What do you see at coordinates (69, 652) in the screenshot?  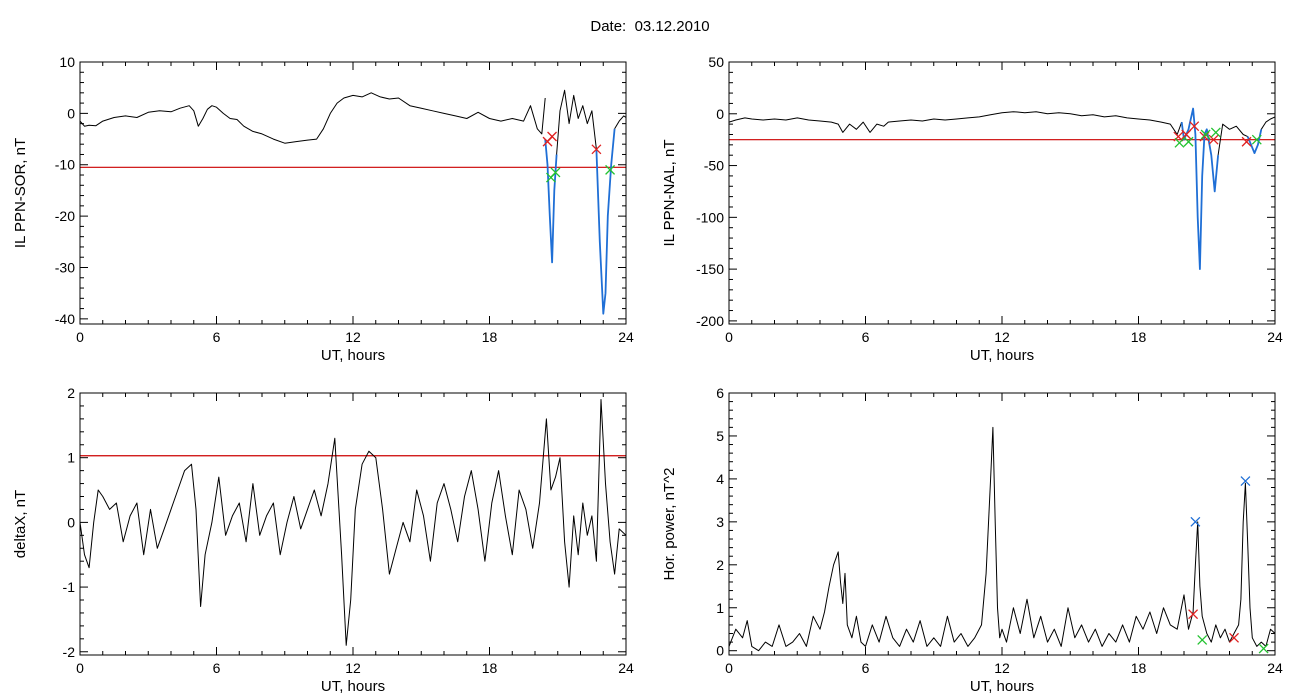 I see `y-tick-label: -2` at bounding box center [69, 652].